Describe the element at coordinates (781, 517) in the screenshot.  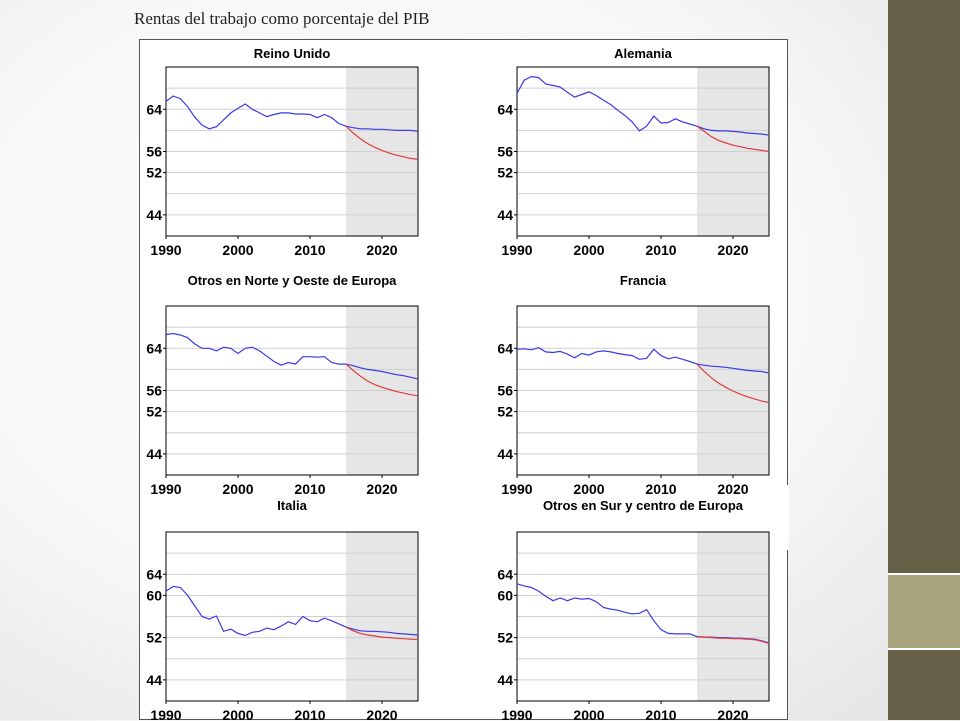
I see `figure-edge-gap` at that location.